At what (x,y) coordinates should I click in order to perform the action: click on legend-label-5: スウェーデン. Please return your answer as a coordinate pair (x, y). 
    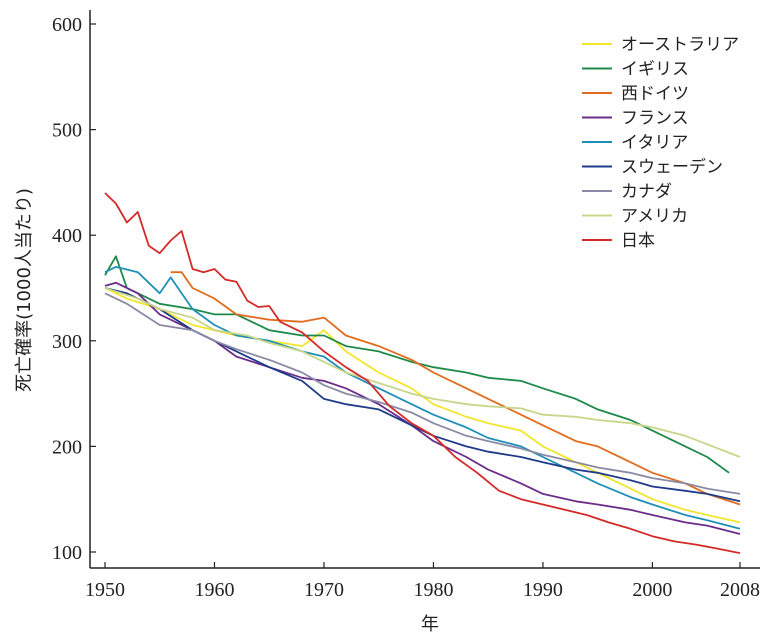
    Looking at the image, I should click on (672, 167).